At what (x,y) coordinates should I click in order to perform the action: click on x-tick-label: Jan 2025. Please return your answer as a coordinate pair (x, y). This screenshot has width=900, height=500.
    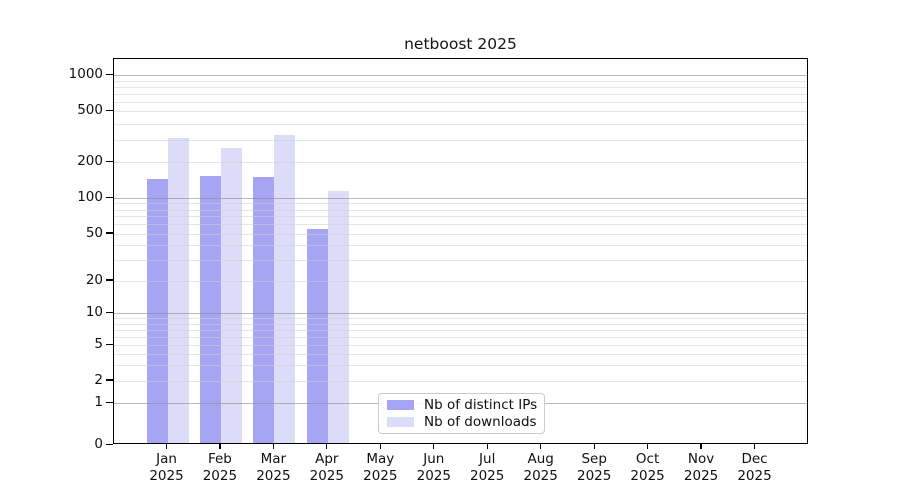
    Looking at the image, I should click on (167, 467).